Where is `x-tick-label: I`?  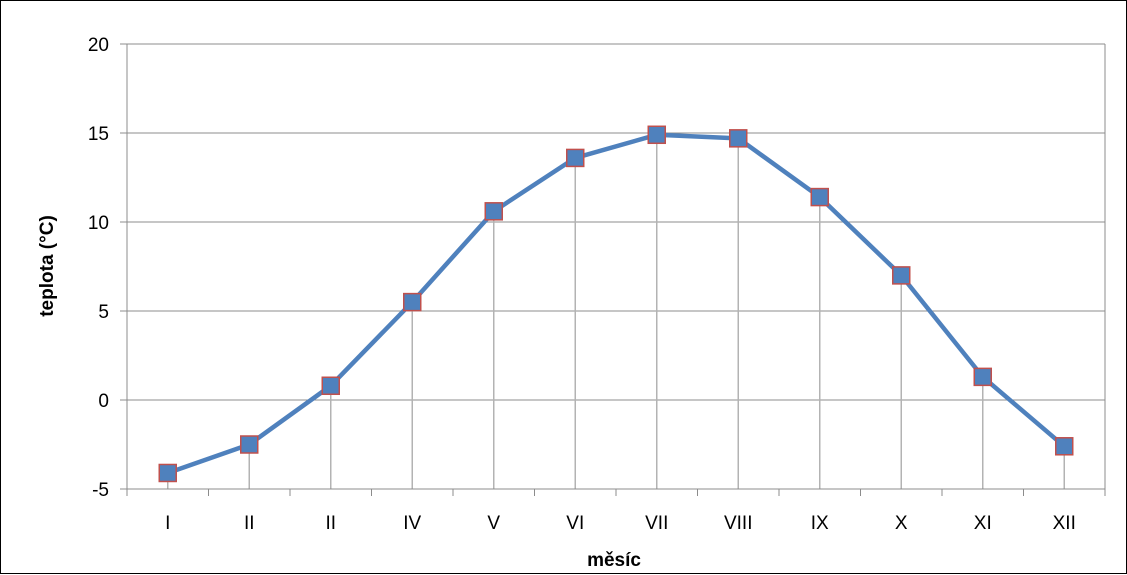
x-tick-label: I is located at coordinates (167, 523).